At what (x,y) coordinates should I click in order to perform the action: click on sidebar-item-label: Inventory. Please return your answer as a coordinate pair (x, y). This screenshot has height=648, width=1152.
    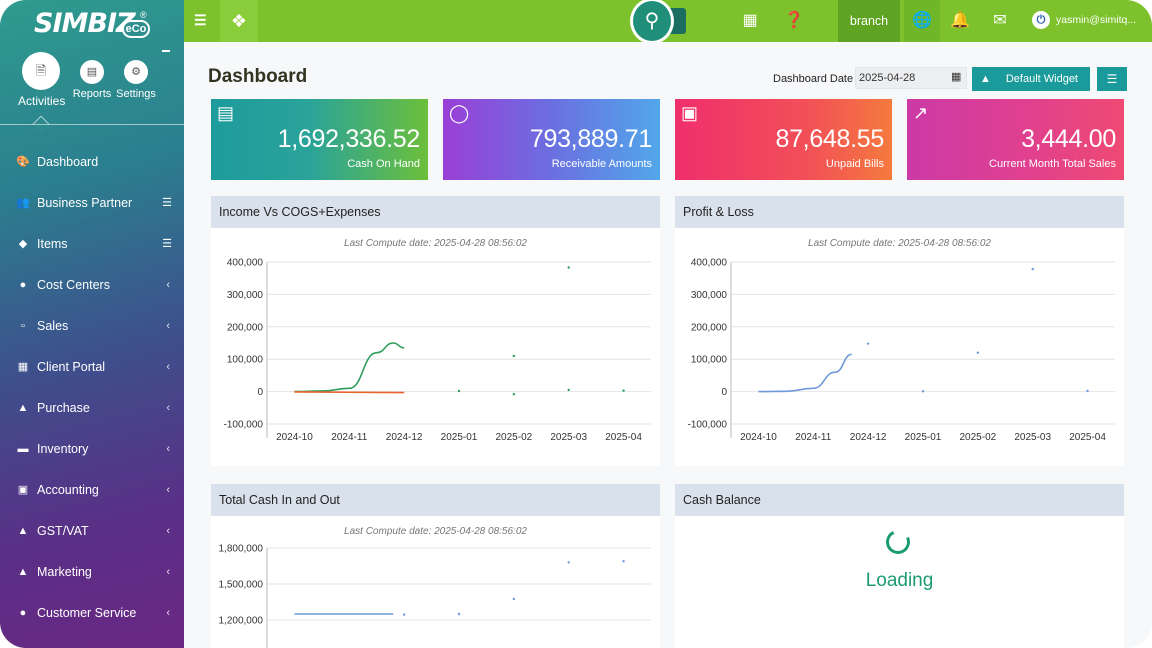
    Looking at the image, I should click on (63, 449).